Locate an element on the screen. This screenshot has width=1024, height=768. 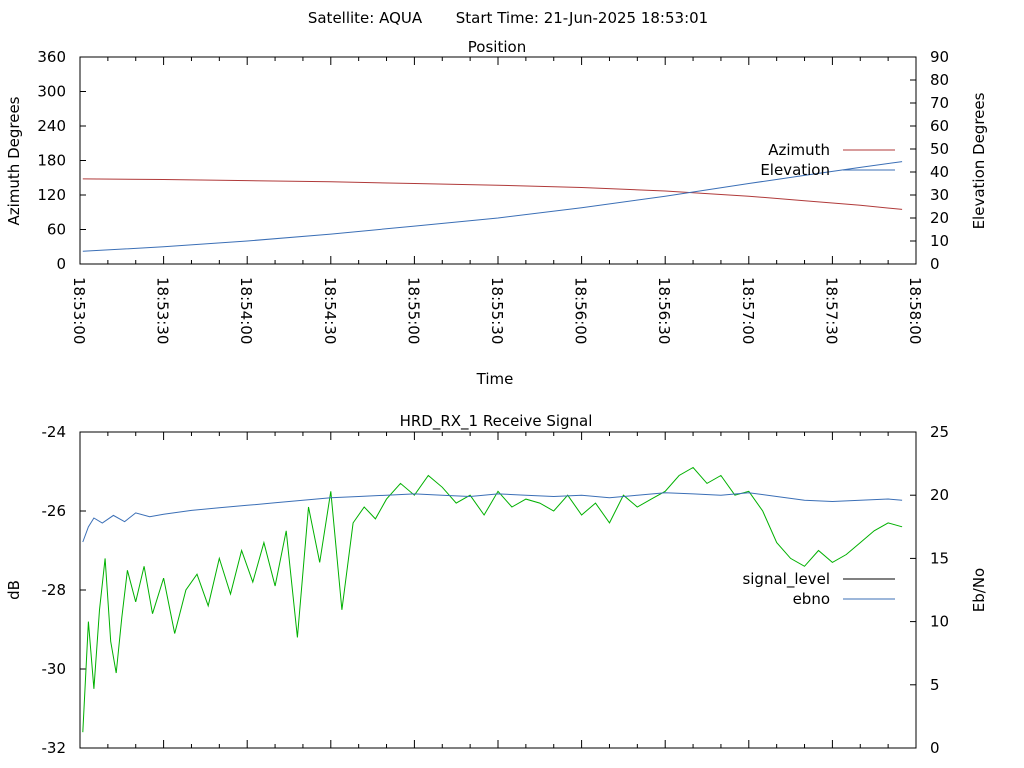
y2-tick-label: 25 is located at coordinates (939, 432).